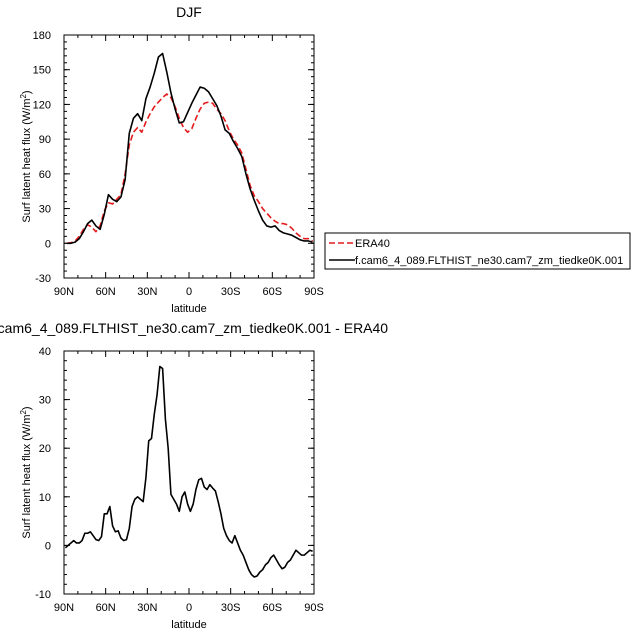 Image resolution: width=642 pixels, height=642 pixels. Describe the element at coordinates (42, 36) in the screenshot. I see `y-tick-label: 180` at that location.